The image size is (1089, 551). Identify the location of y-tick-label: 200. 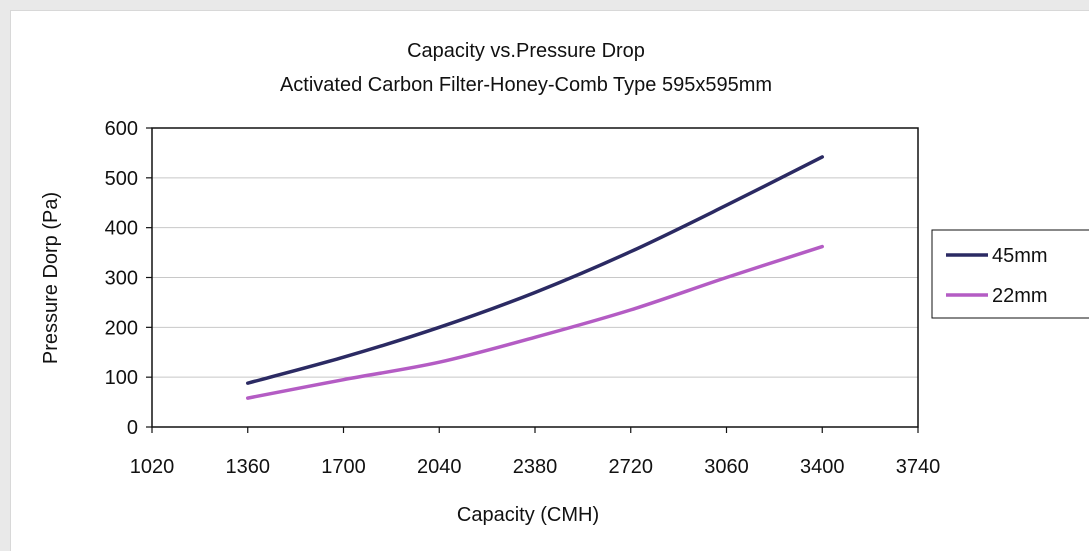
(121, 328).